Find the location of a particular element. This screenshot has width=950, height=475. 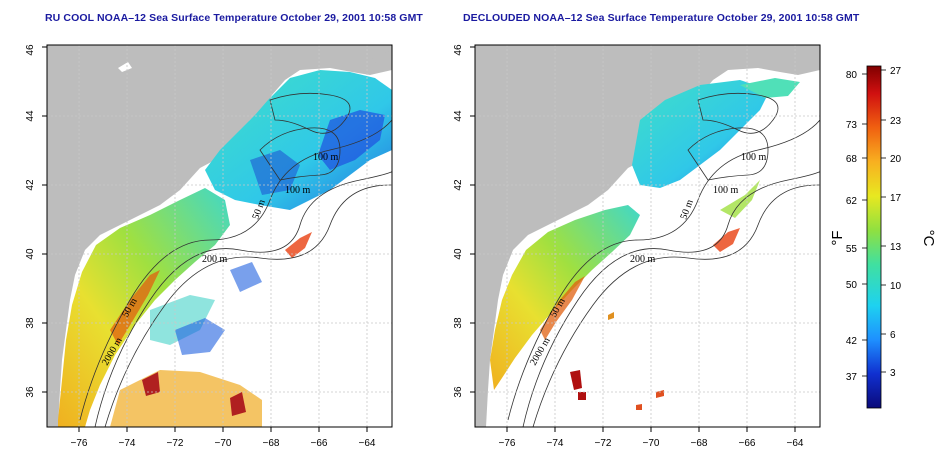

celsius-unit-label: °C is located at coordinates (928, 238).